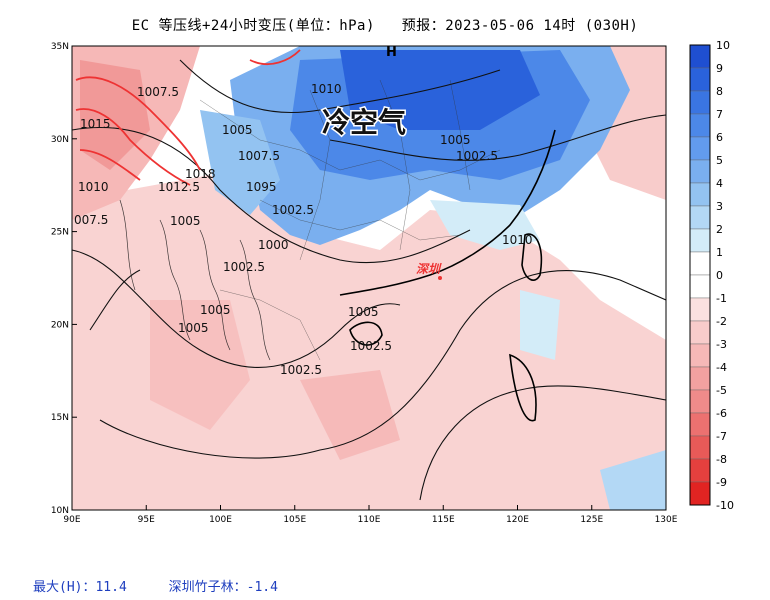  What do you see at coordinates (60, 511) in the screenshot?
I see `lat-tick-label: 10N` at bounding box center [60, 511].